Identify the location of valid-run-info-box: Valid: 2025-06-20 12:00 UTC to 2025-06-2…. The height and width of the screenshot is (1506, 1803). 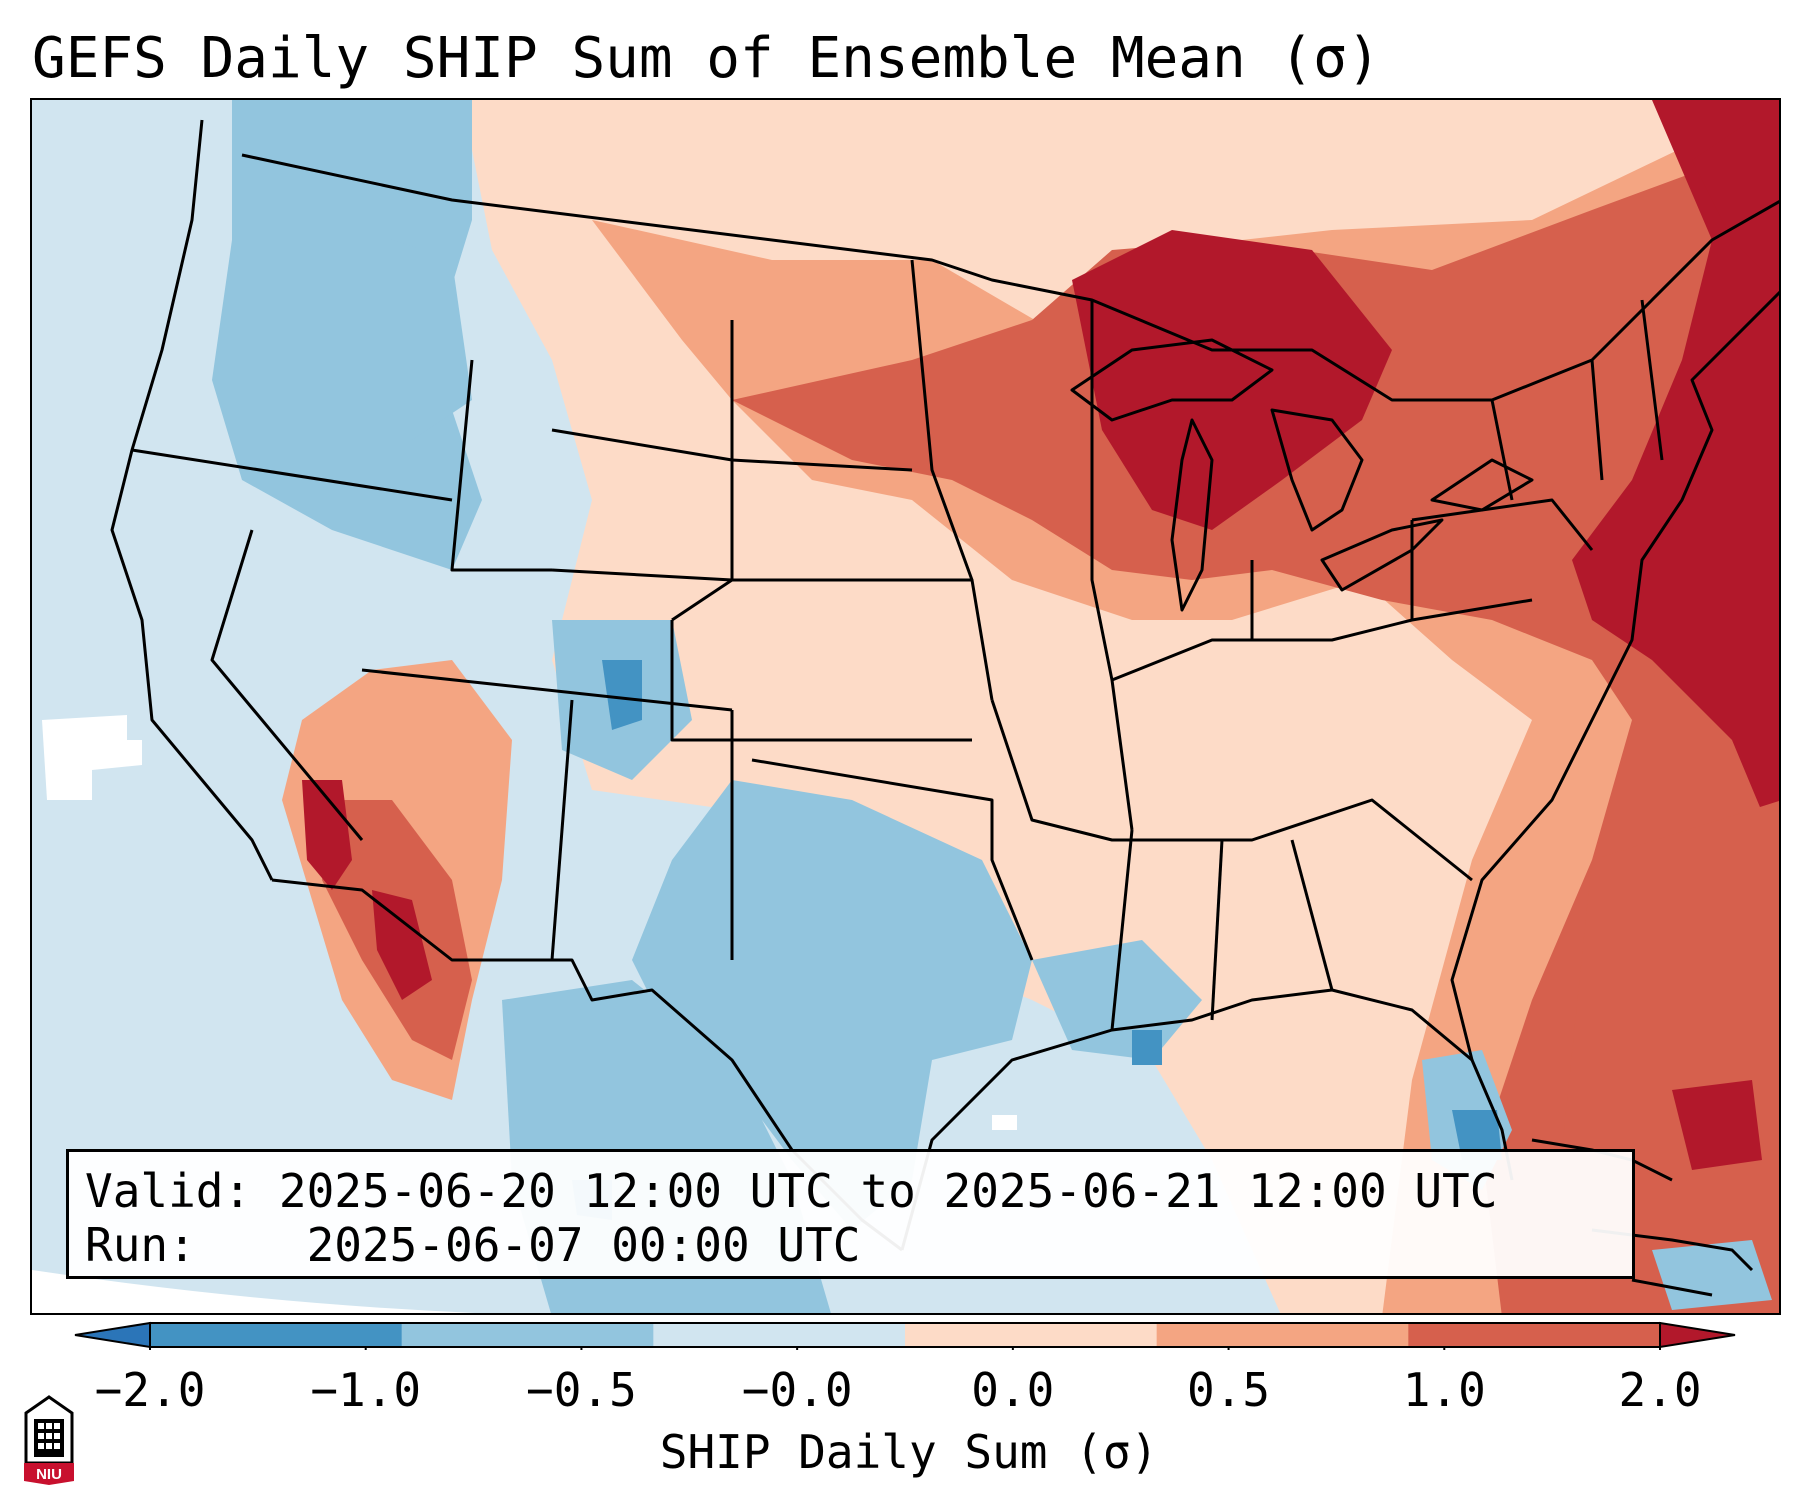
(850, 1214).